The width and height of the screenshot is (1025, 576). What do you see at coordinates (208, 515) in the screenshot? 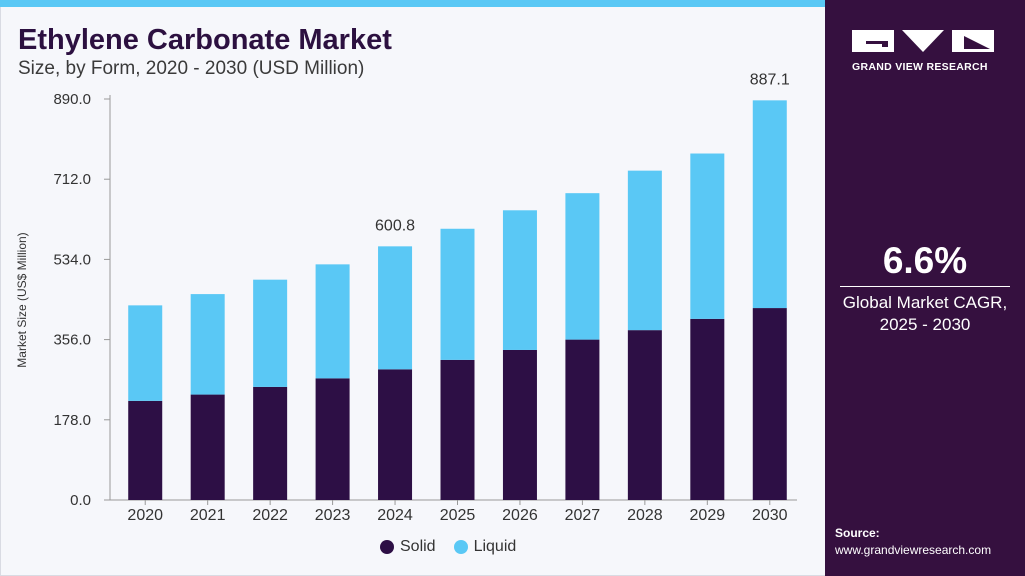
I see `x-tick-label: 2021` at bounding box center [208, 515].